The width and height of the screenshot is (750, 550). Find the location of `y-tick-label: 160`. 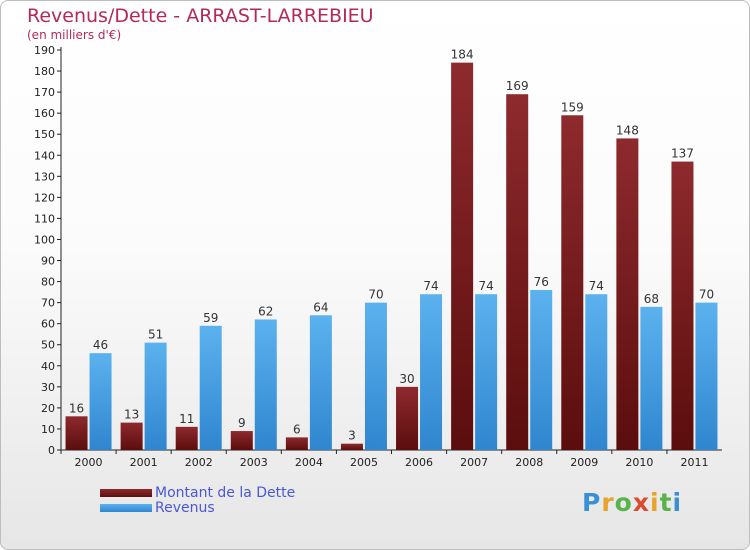

y-tick-label: 160 is located at coordinates (44, 113).